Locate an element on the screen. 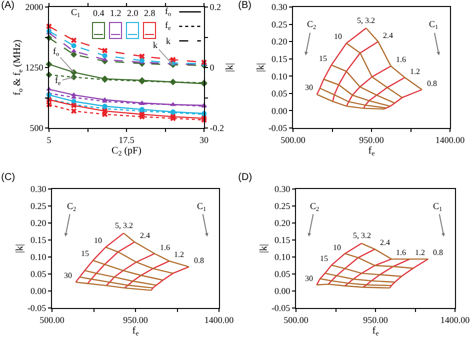 This screenshot has height=344, width=474. y-tick-label: 1250 is located at coordinates (34, 67).